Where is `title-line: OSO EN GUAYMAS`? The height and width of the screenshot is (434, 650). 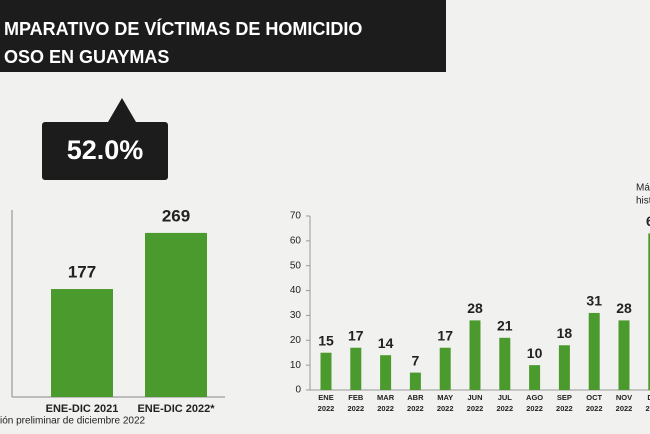
title-line: OSO EN GUAYMAS is located at coordinates (86, 57).